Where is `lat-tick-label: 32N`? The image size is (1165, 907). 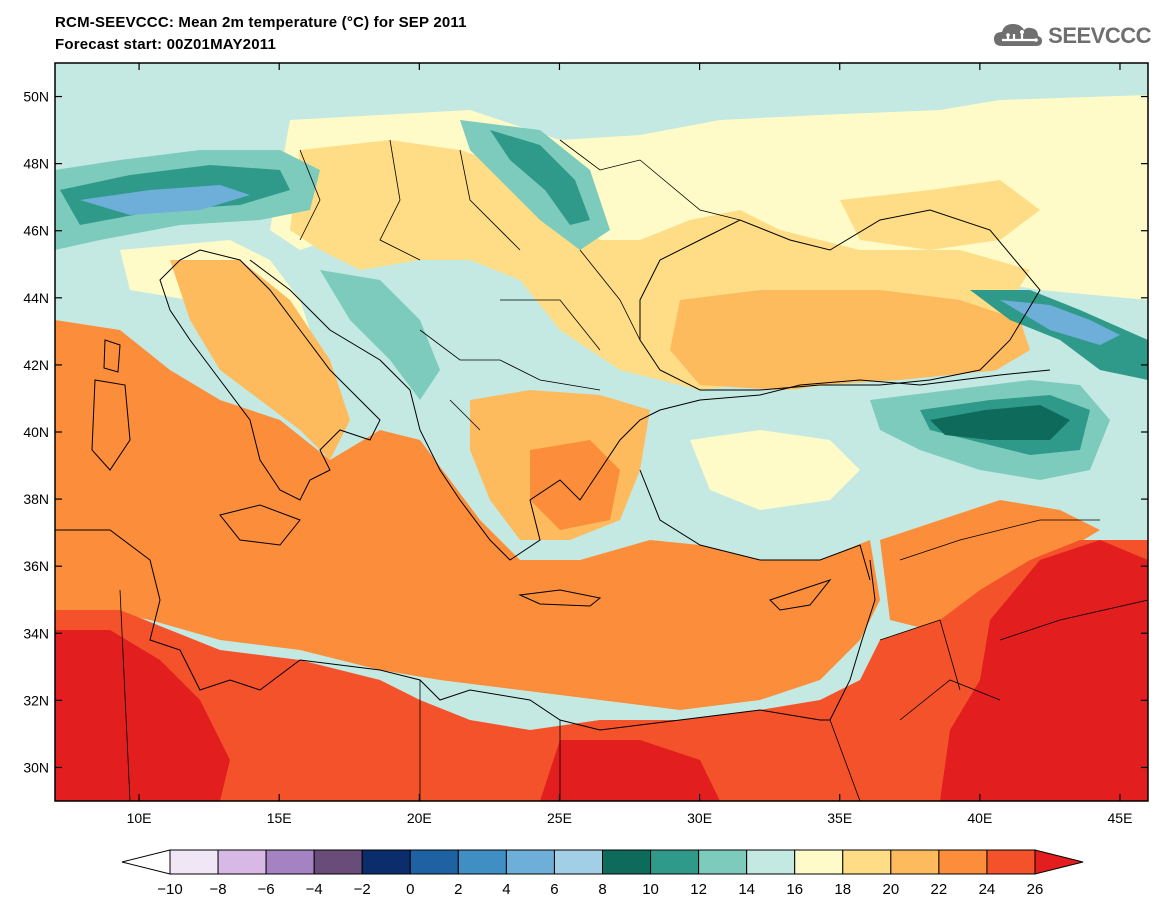
lat-tick-label: 32N is located at coordinates (36, 700).